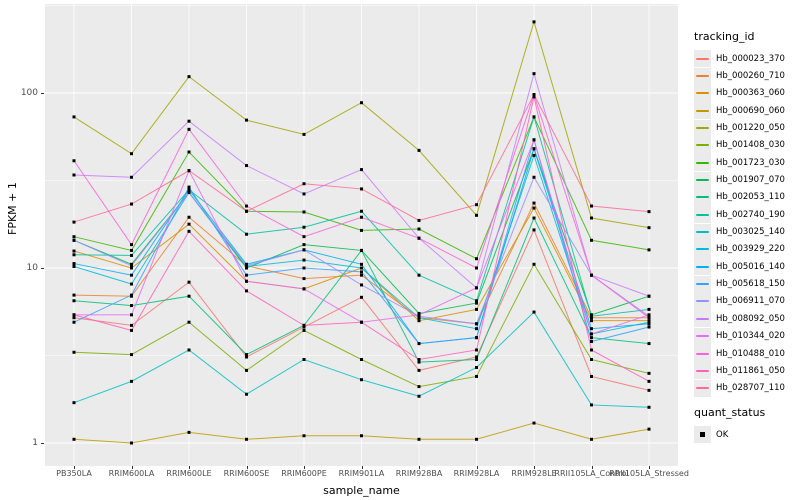  I want to click on x-tick-label: RRIM600LE, so click(189, 473).